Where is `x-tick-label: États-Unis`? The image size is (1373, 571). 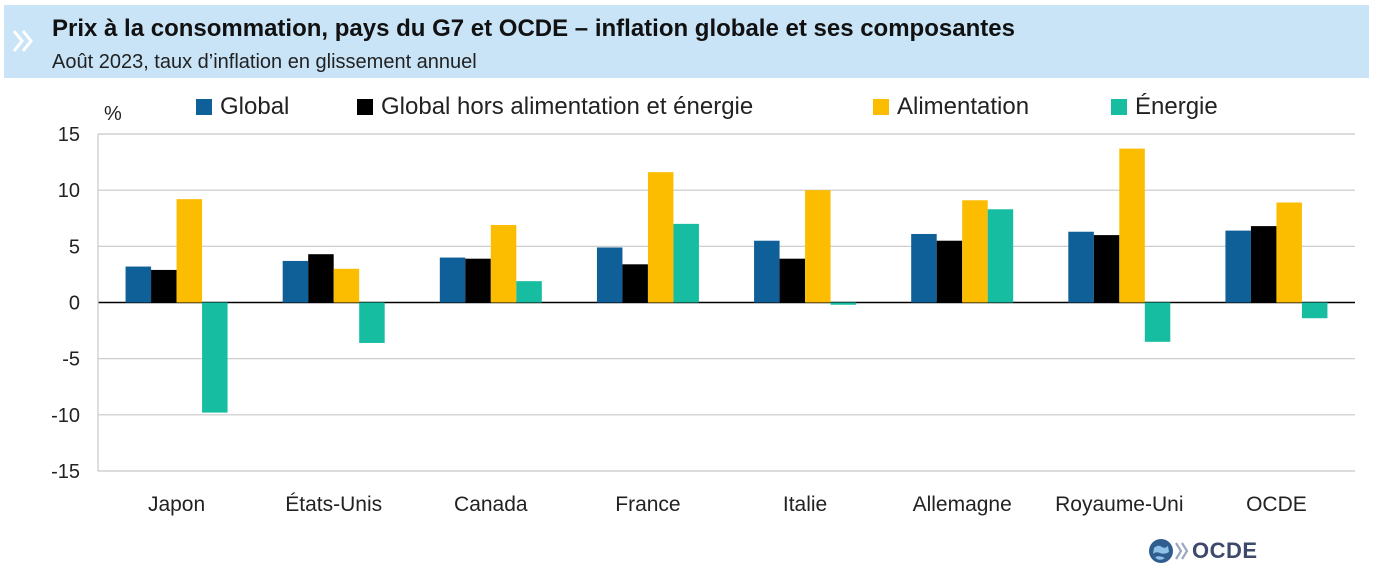 x-tick-label: États-Unis is located at coordinates (333, 504).